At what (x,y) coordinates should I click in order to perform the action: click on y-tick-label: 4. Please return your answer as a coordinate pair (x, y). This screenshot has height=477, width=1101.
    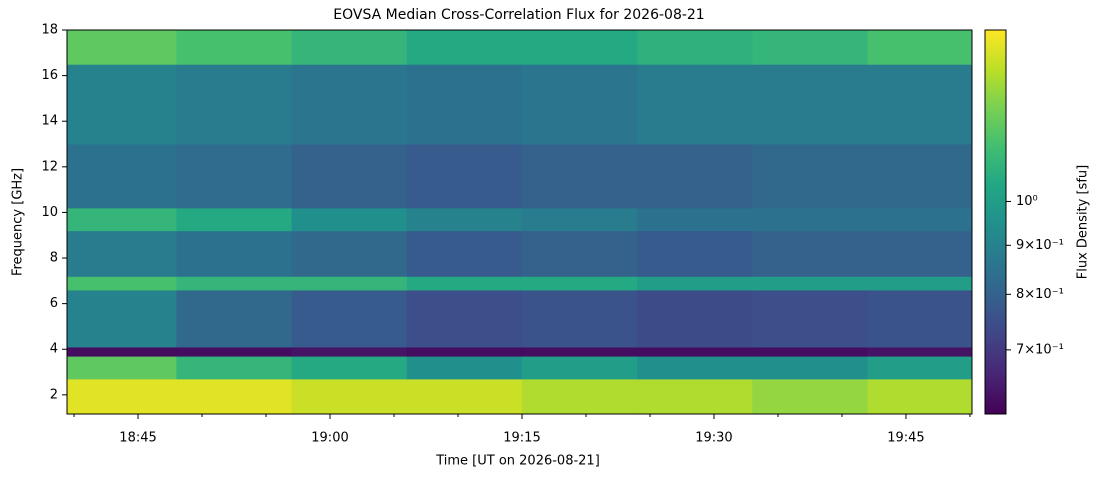
    Looking at the image, I should click on (54, 349).